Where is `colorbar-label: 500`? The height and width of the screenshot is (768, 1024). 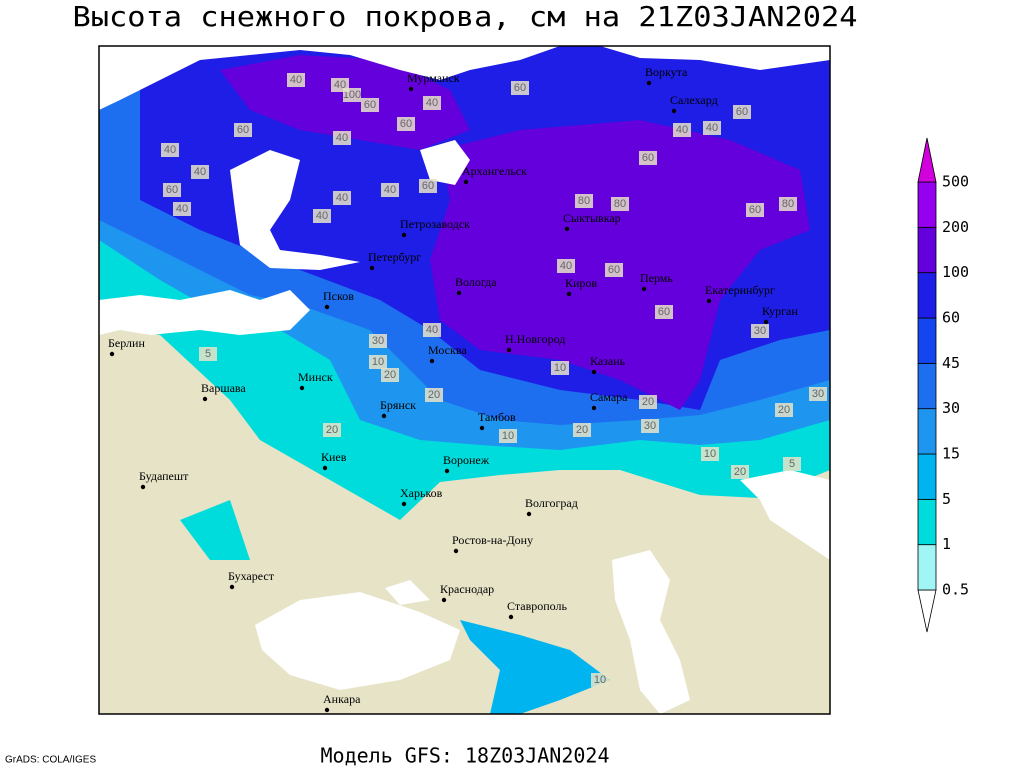
colorbar-label: 500 is located at coordinates (955, 182).